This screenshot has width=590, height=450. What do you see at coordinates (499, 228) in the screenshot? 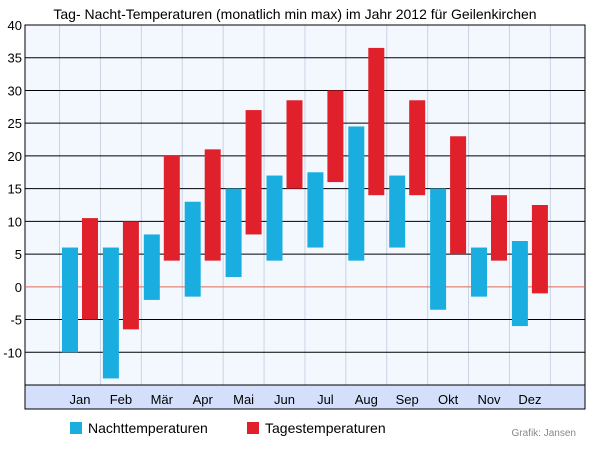
I see `day-temp-bar-nov` at bounding box center [499, 228].